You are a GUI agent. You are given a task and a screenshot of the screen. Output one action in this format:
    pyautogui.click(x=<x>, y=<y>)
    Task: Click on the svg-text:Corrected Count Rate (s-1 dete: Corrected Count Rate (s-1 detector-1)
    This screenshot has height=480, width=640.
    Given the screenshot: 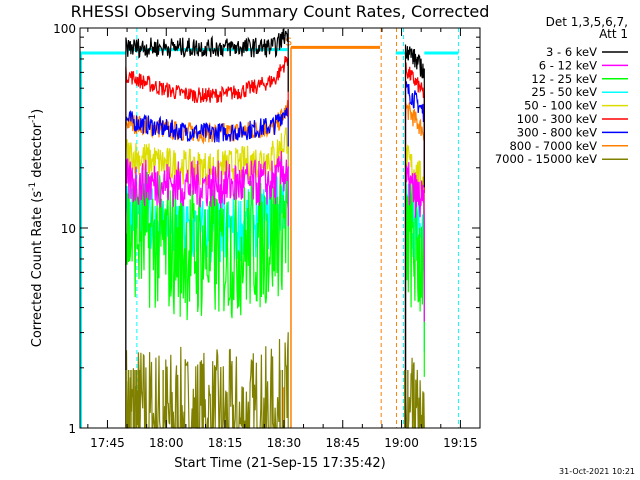 What is the action you would take?
    pyautogui.click(x=36, y=228)
    